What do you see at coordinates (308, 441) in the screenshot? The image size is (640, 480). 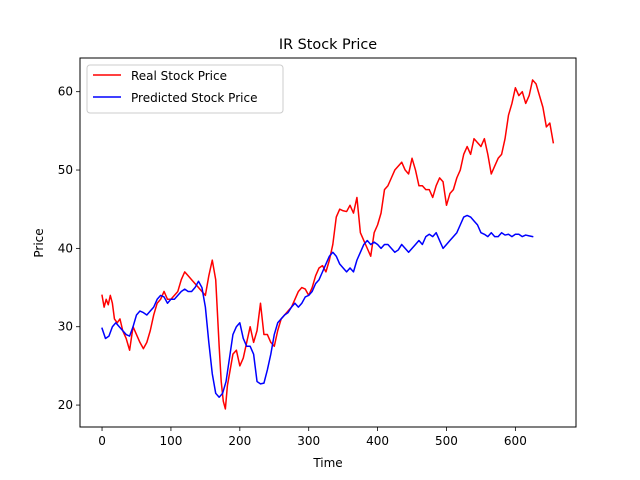 I see `x-tick-label: 300` at bounding box center [308, 441].